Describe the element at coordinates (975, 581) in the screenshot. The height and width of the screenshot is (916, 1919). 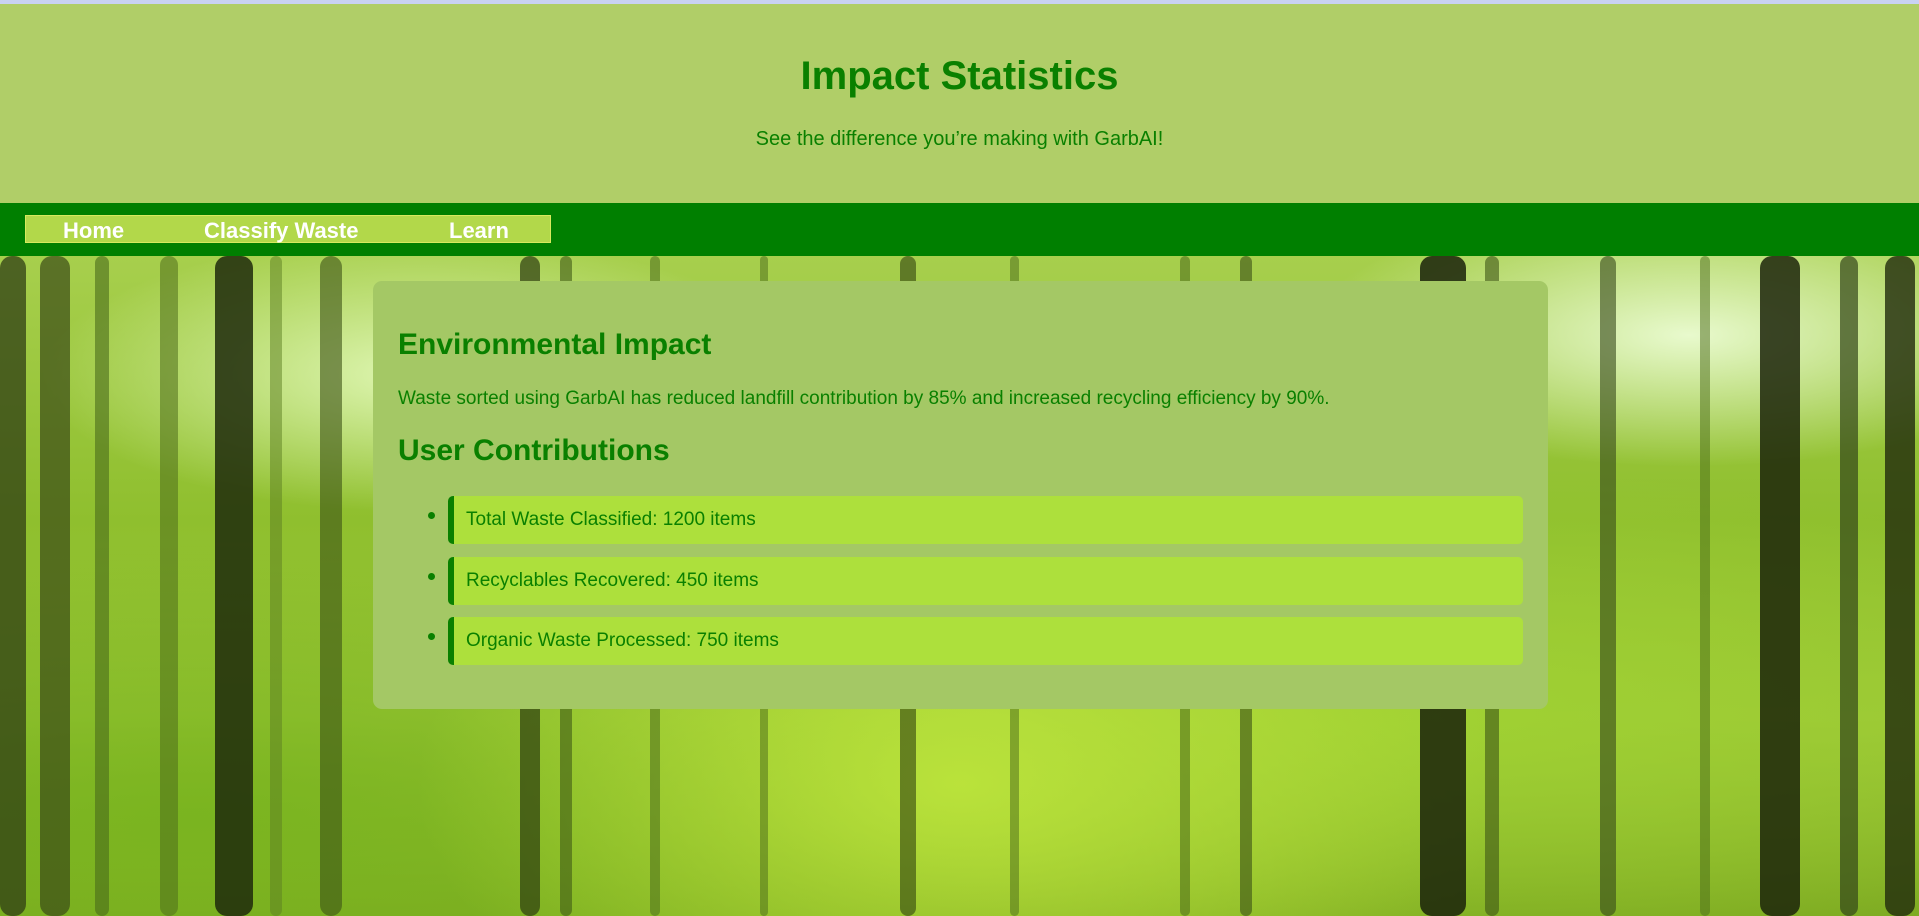
I see `list-item: Recyclables Recovered: 450 items` at that location.